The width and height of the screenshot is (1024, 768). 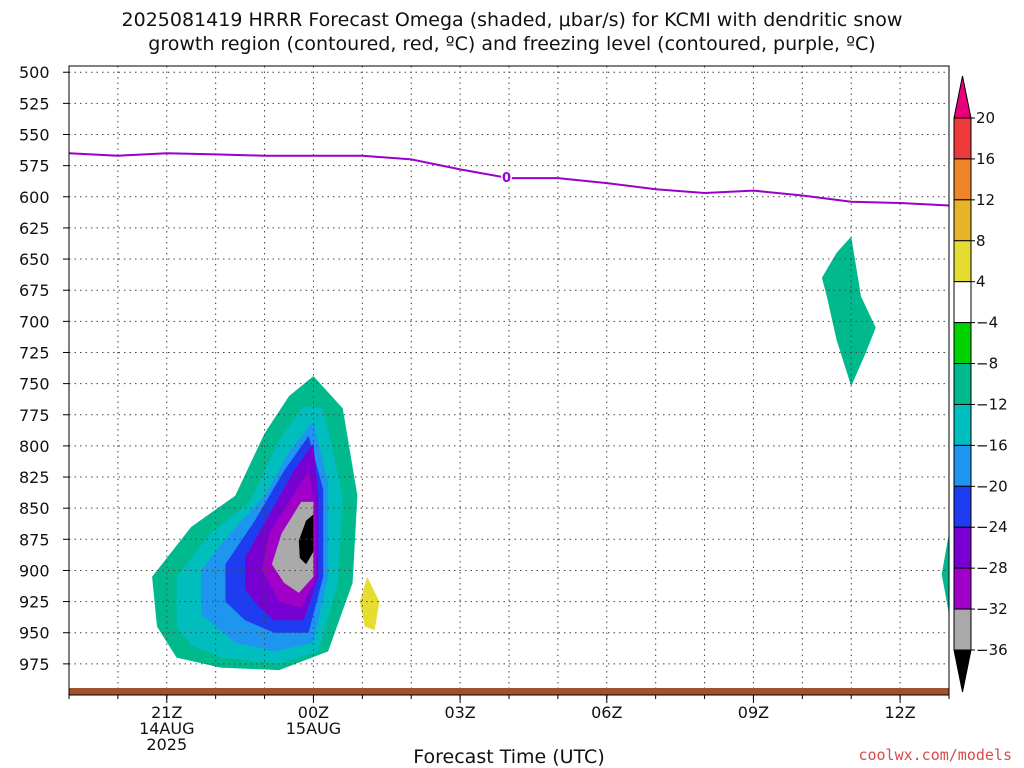 What do you see at coordinates (753, 712) in the screenshot?
I see `x-tick-label-4-0: 09Z` at bounding box center [753, 712].